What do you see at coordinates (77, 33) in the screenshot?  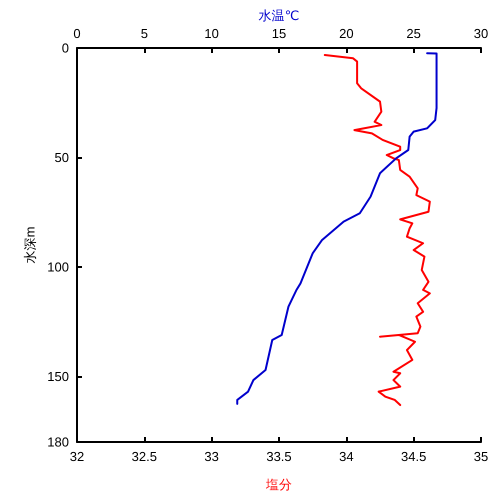 I see `x2-tick-label: 0` at bounding box center [77, 33].